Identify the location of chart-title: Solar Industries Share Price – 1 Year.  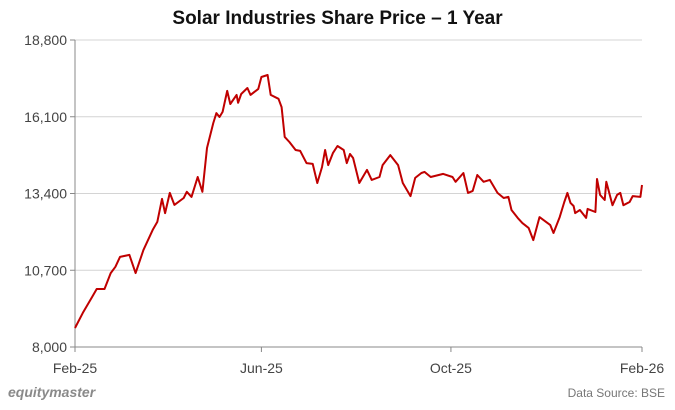
(337, 18).